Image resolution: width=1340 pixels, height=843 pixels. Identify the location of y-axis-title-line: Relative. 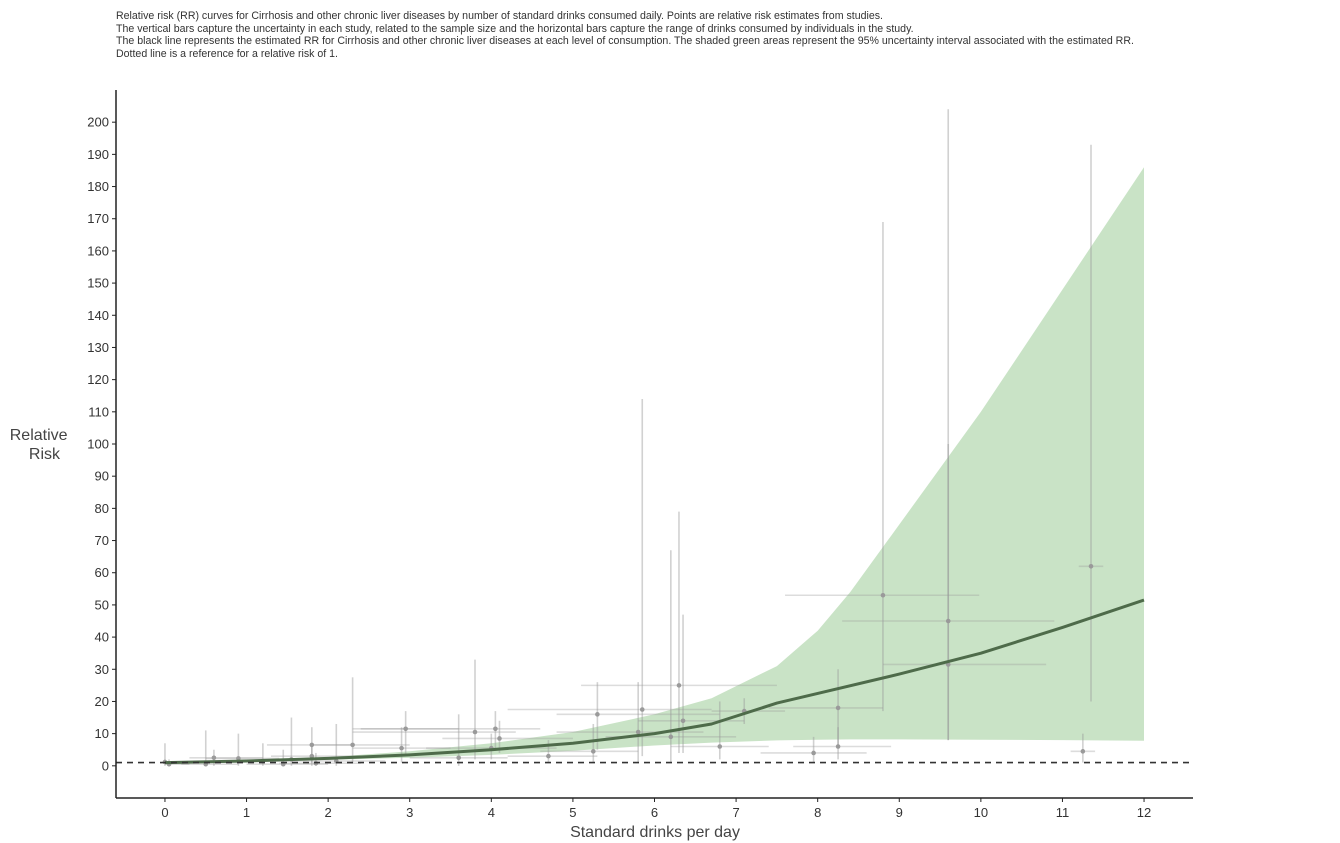
(39, 435).